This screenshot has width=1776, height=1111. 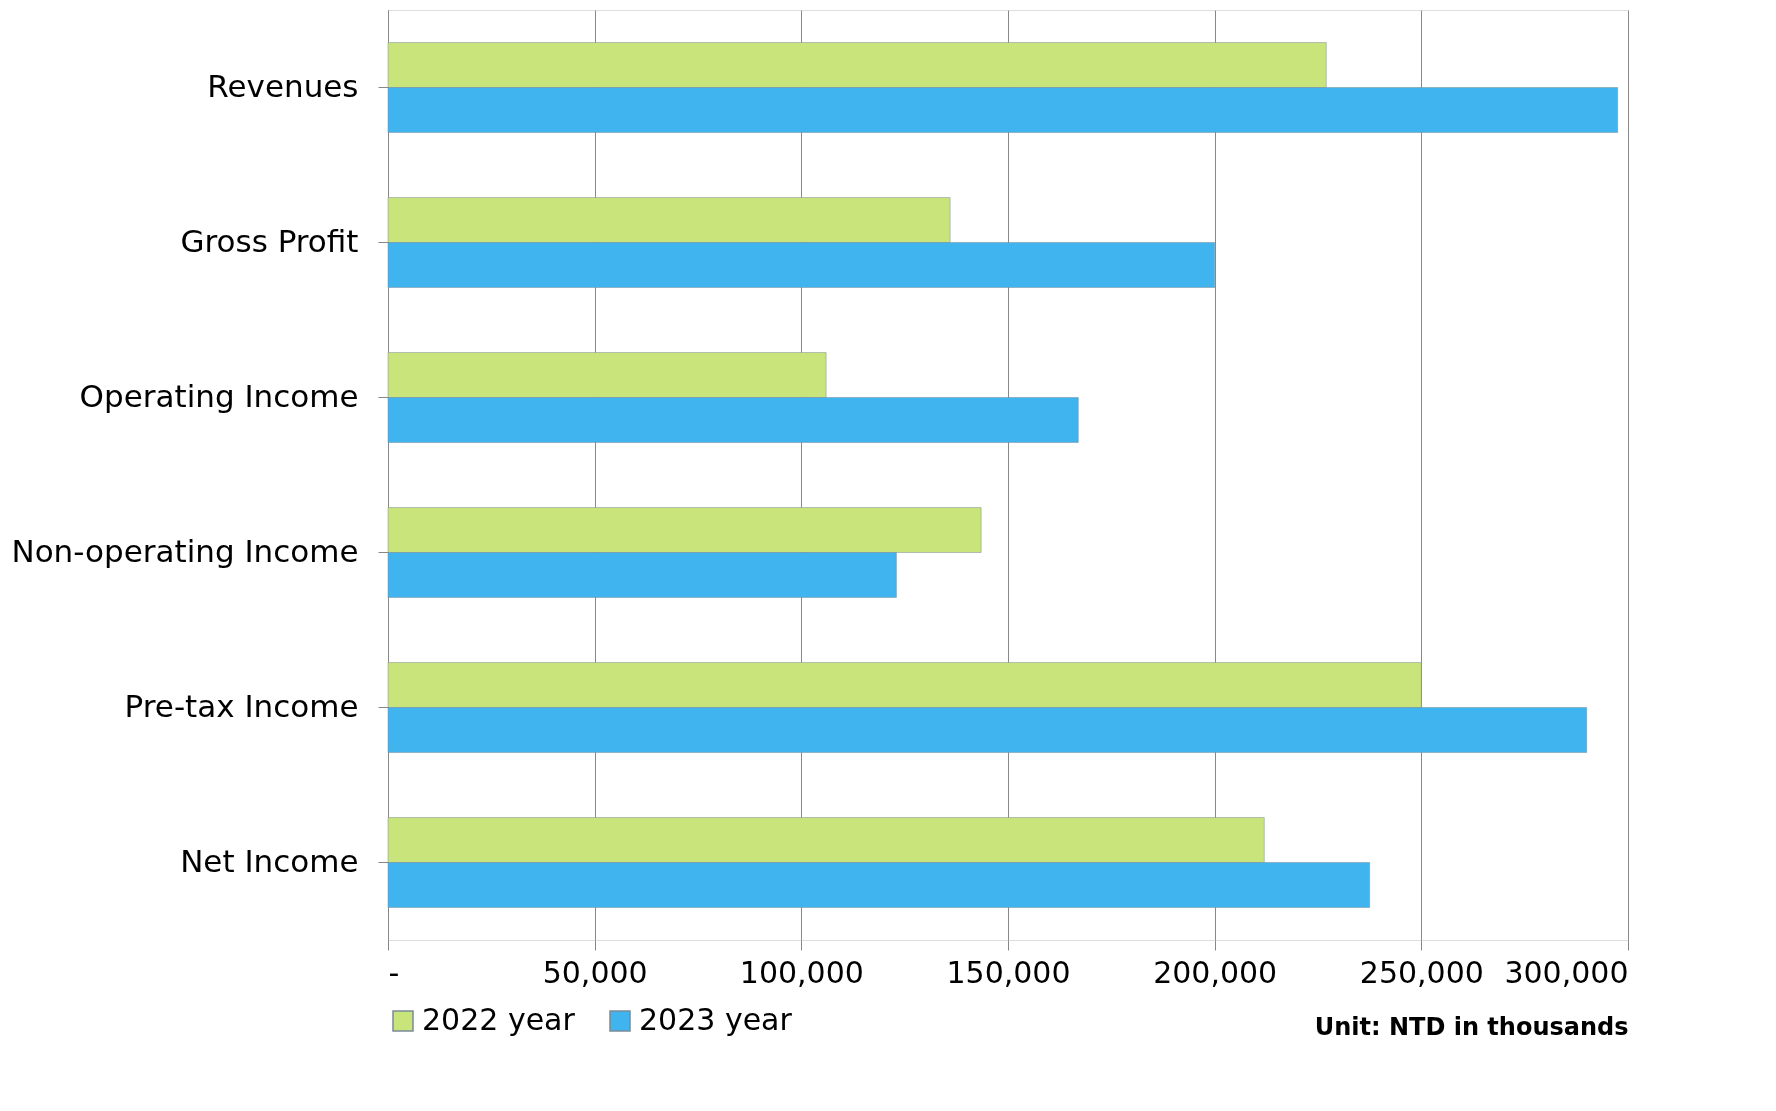 I want to click on text: Unit: NTD in thousands, so click(x=1471, y=1027).